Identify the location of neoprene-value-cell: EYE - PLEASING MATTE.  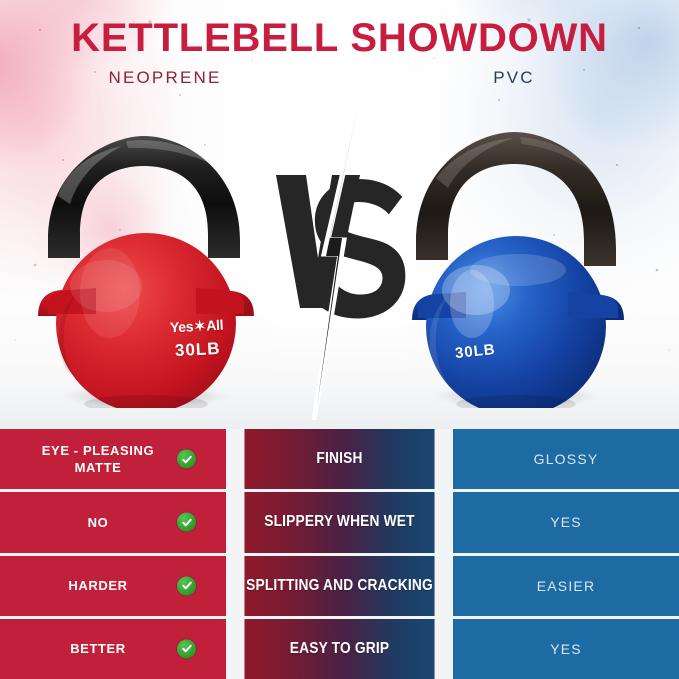
(113, 459).